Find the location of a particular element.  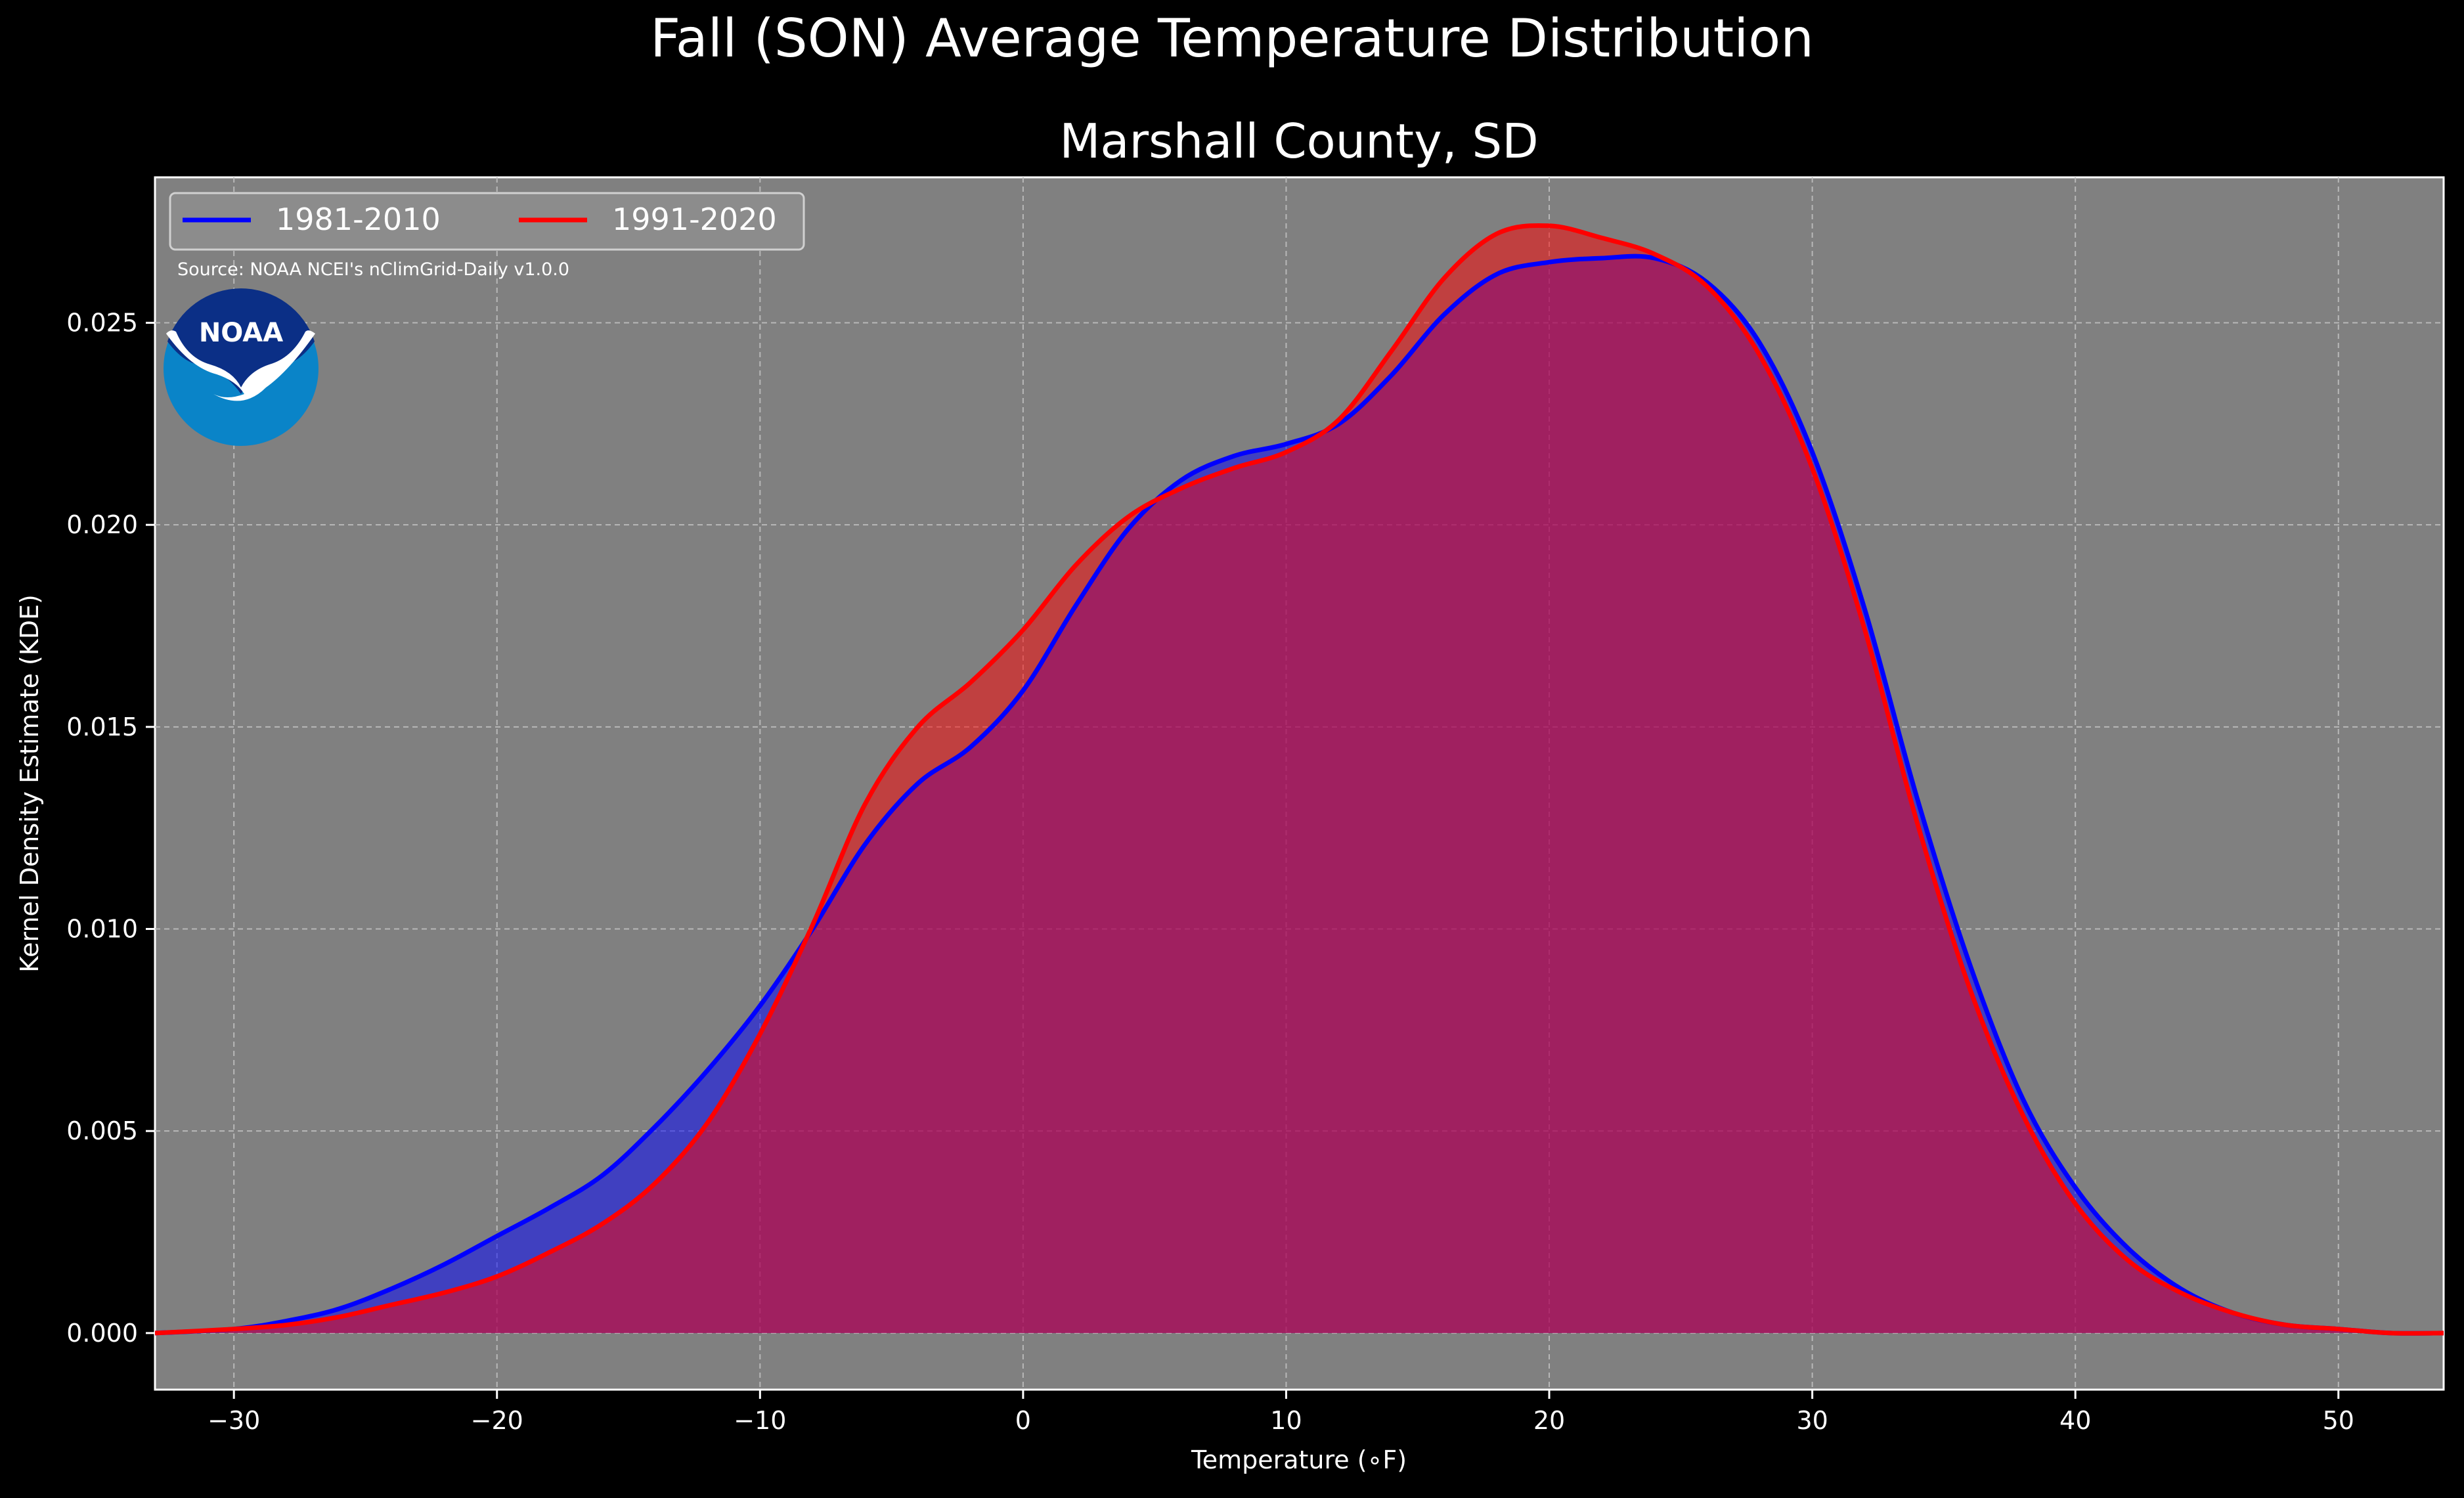

x-tick-label: −20 is located at coordinates (497, 1421).